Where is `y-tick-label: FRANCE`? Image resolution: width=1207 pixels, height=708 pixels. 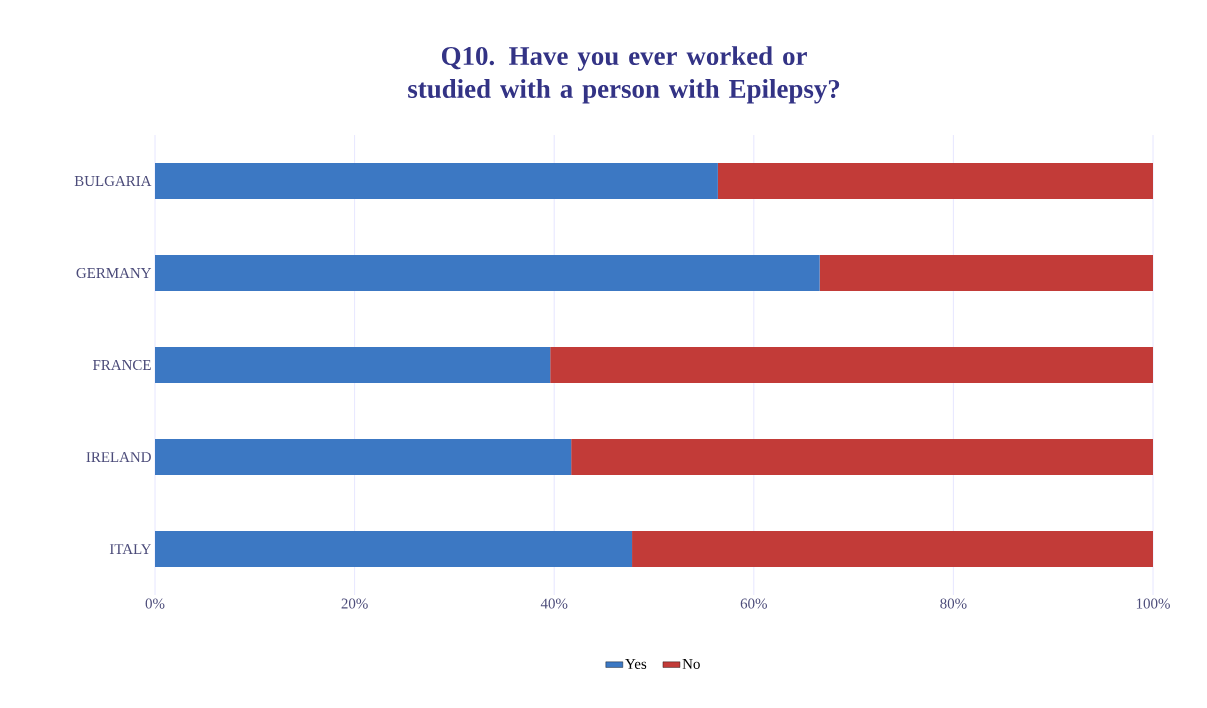 y-tick-label: FRANCE is located at coordinates (121, 365).